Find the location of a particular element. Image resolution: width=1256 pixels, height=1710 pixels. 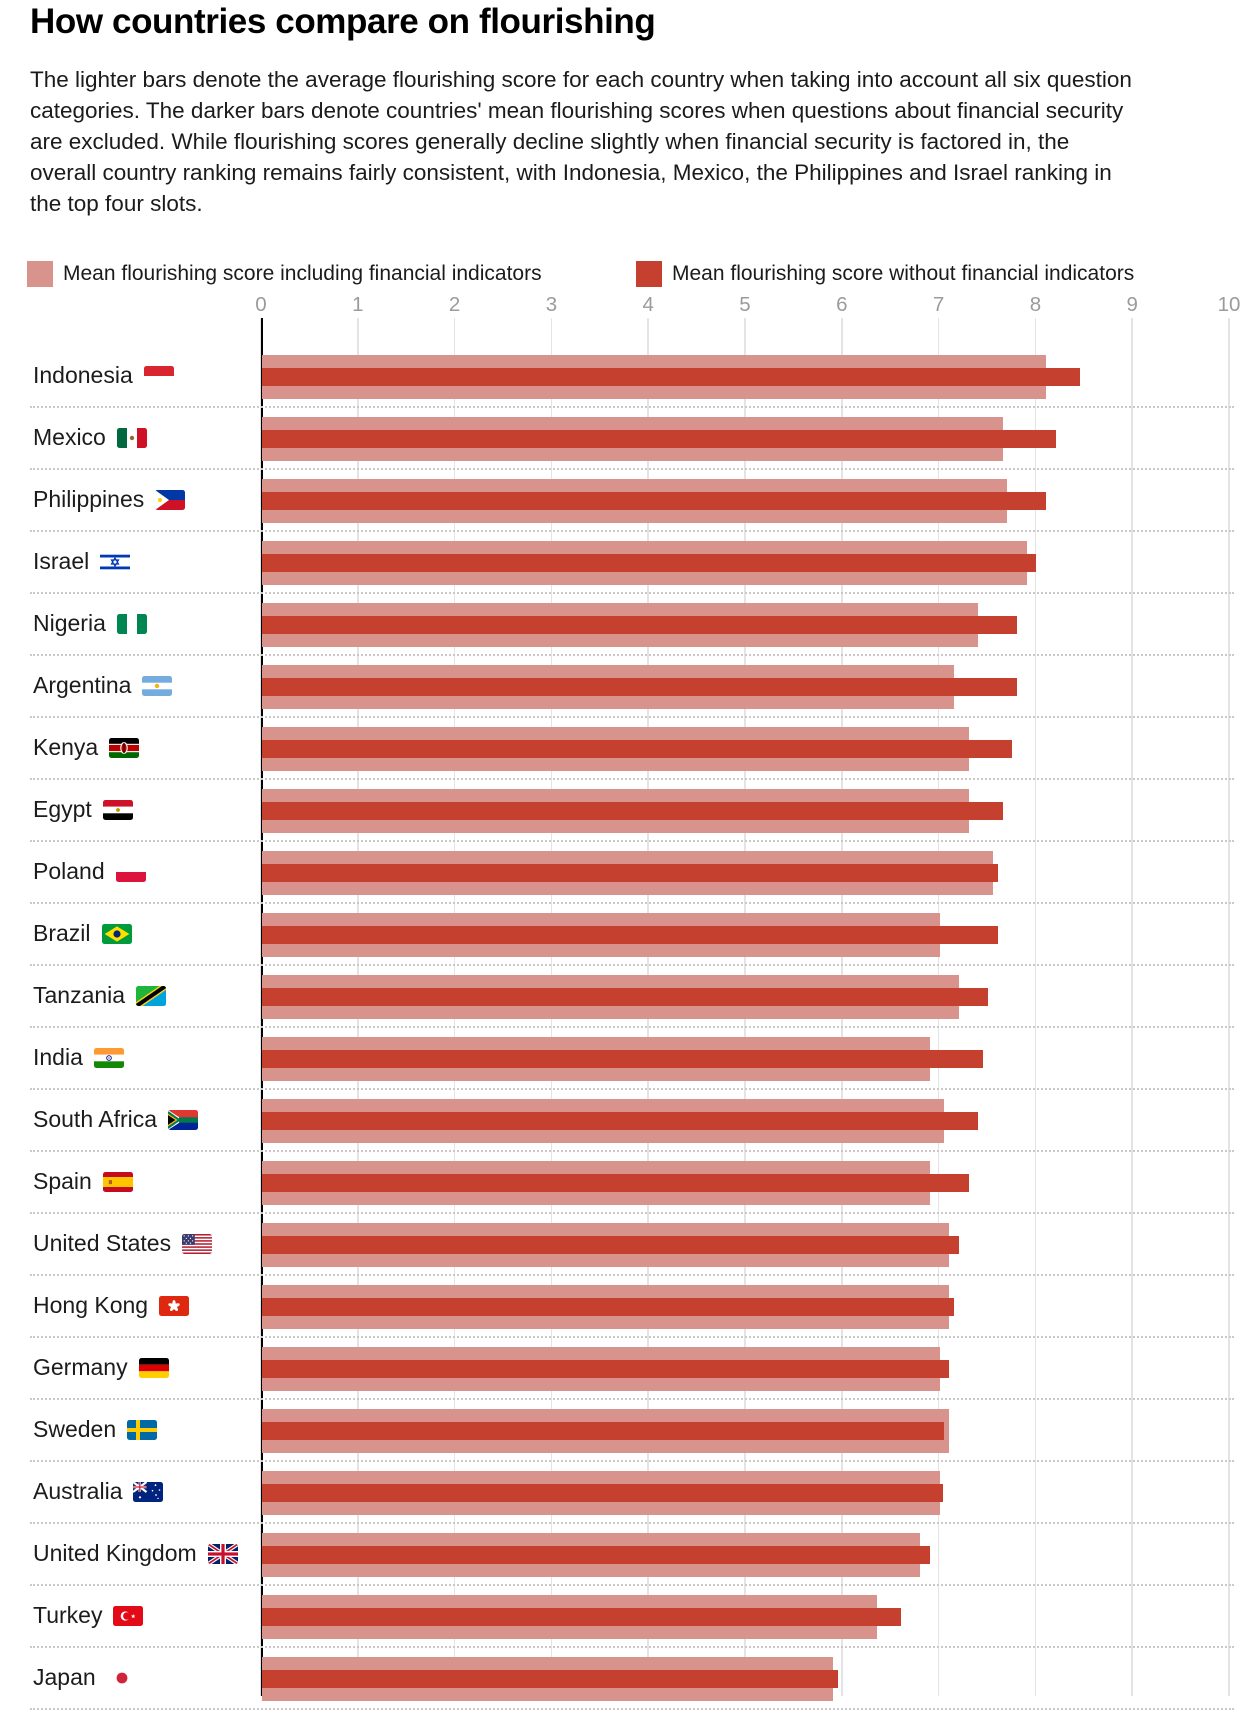

legend-swatch-dark-icon is located at coordinates (649, 274).